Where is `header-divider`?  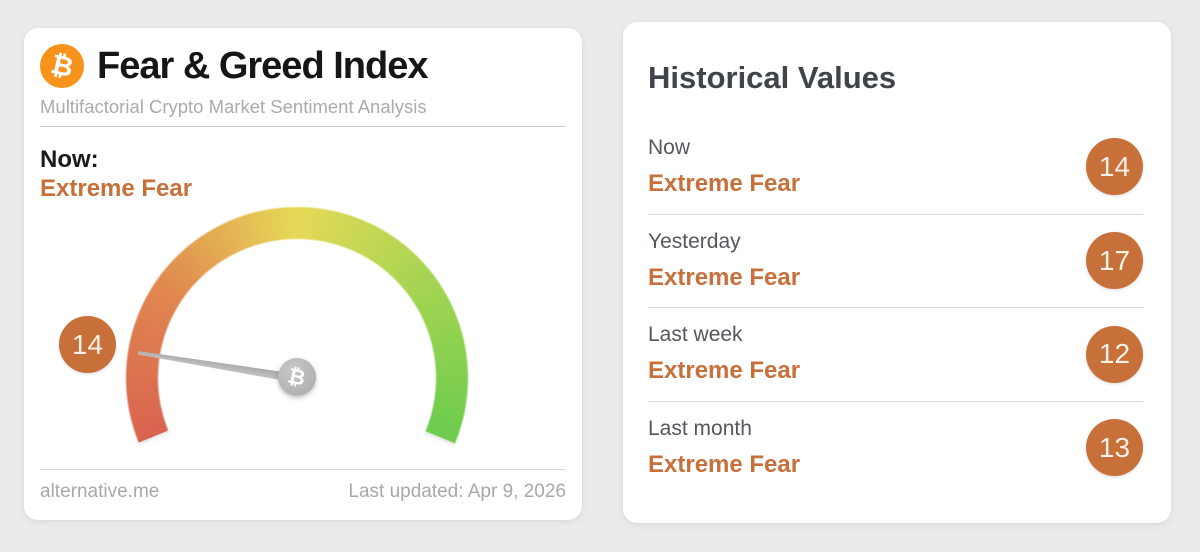 header-divider is located at coordinates (303, 126).